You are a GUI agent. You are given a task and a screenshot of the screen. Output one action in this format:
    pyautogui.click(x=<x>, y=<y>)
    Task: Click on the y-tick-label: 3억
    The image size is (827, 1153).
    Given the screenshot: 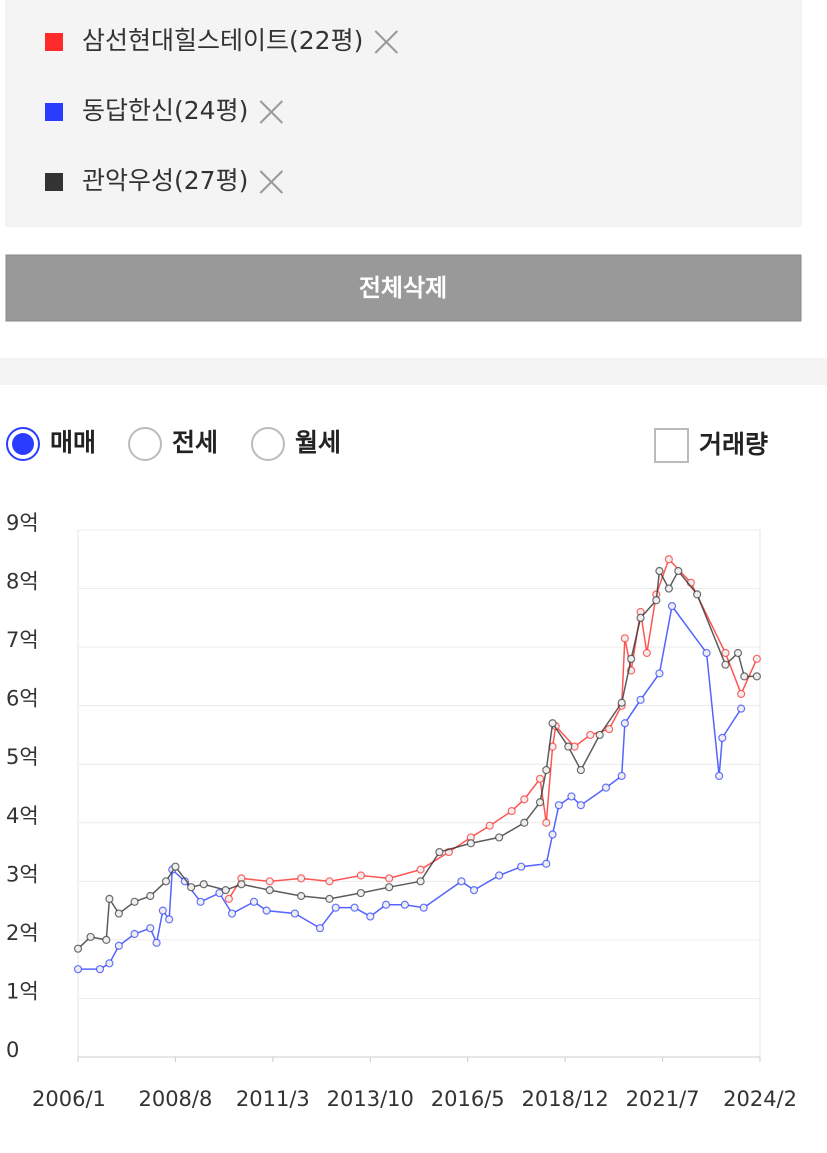 What is the action you would take?
    pyautogui.click(x=22, y=874)
    